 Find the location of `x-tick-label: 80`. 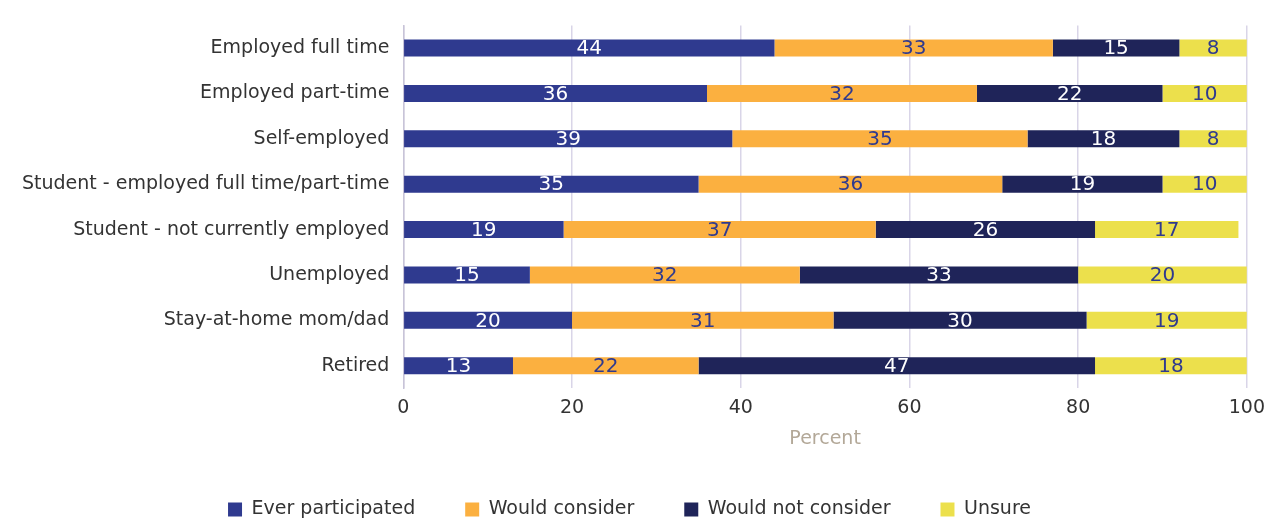

x-tick-label: 80 is located at coordinates (1078, 405).